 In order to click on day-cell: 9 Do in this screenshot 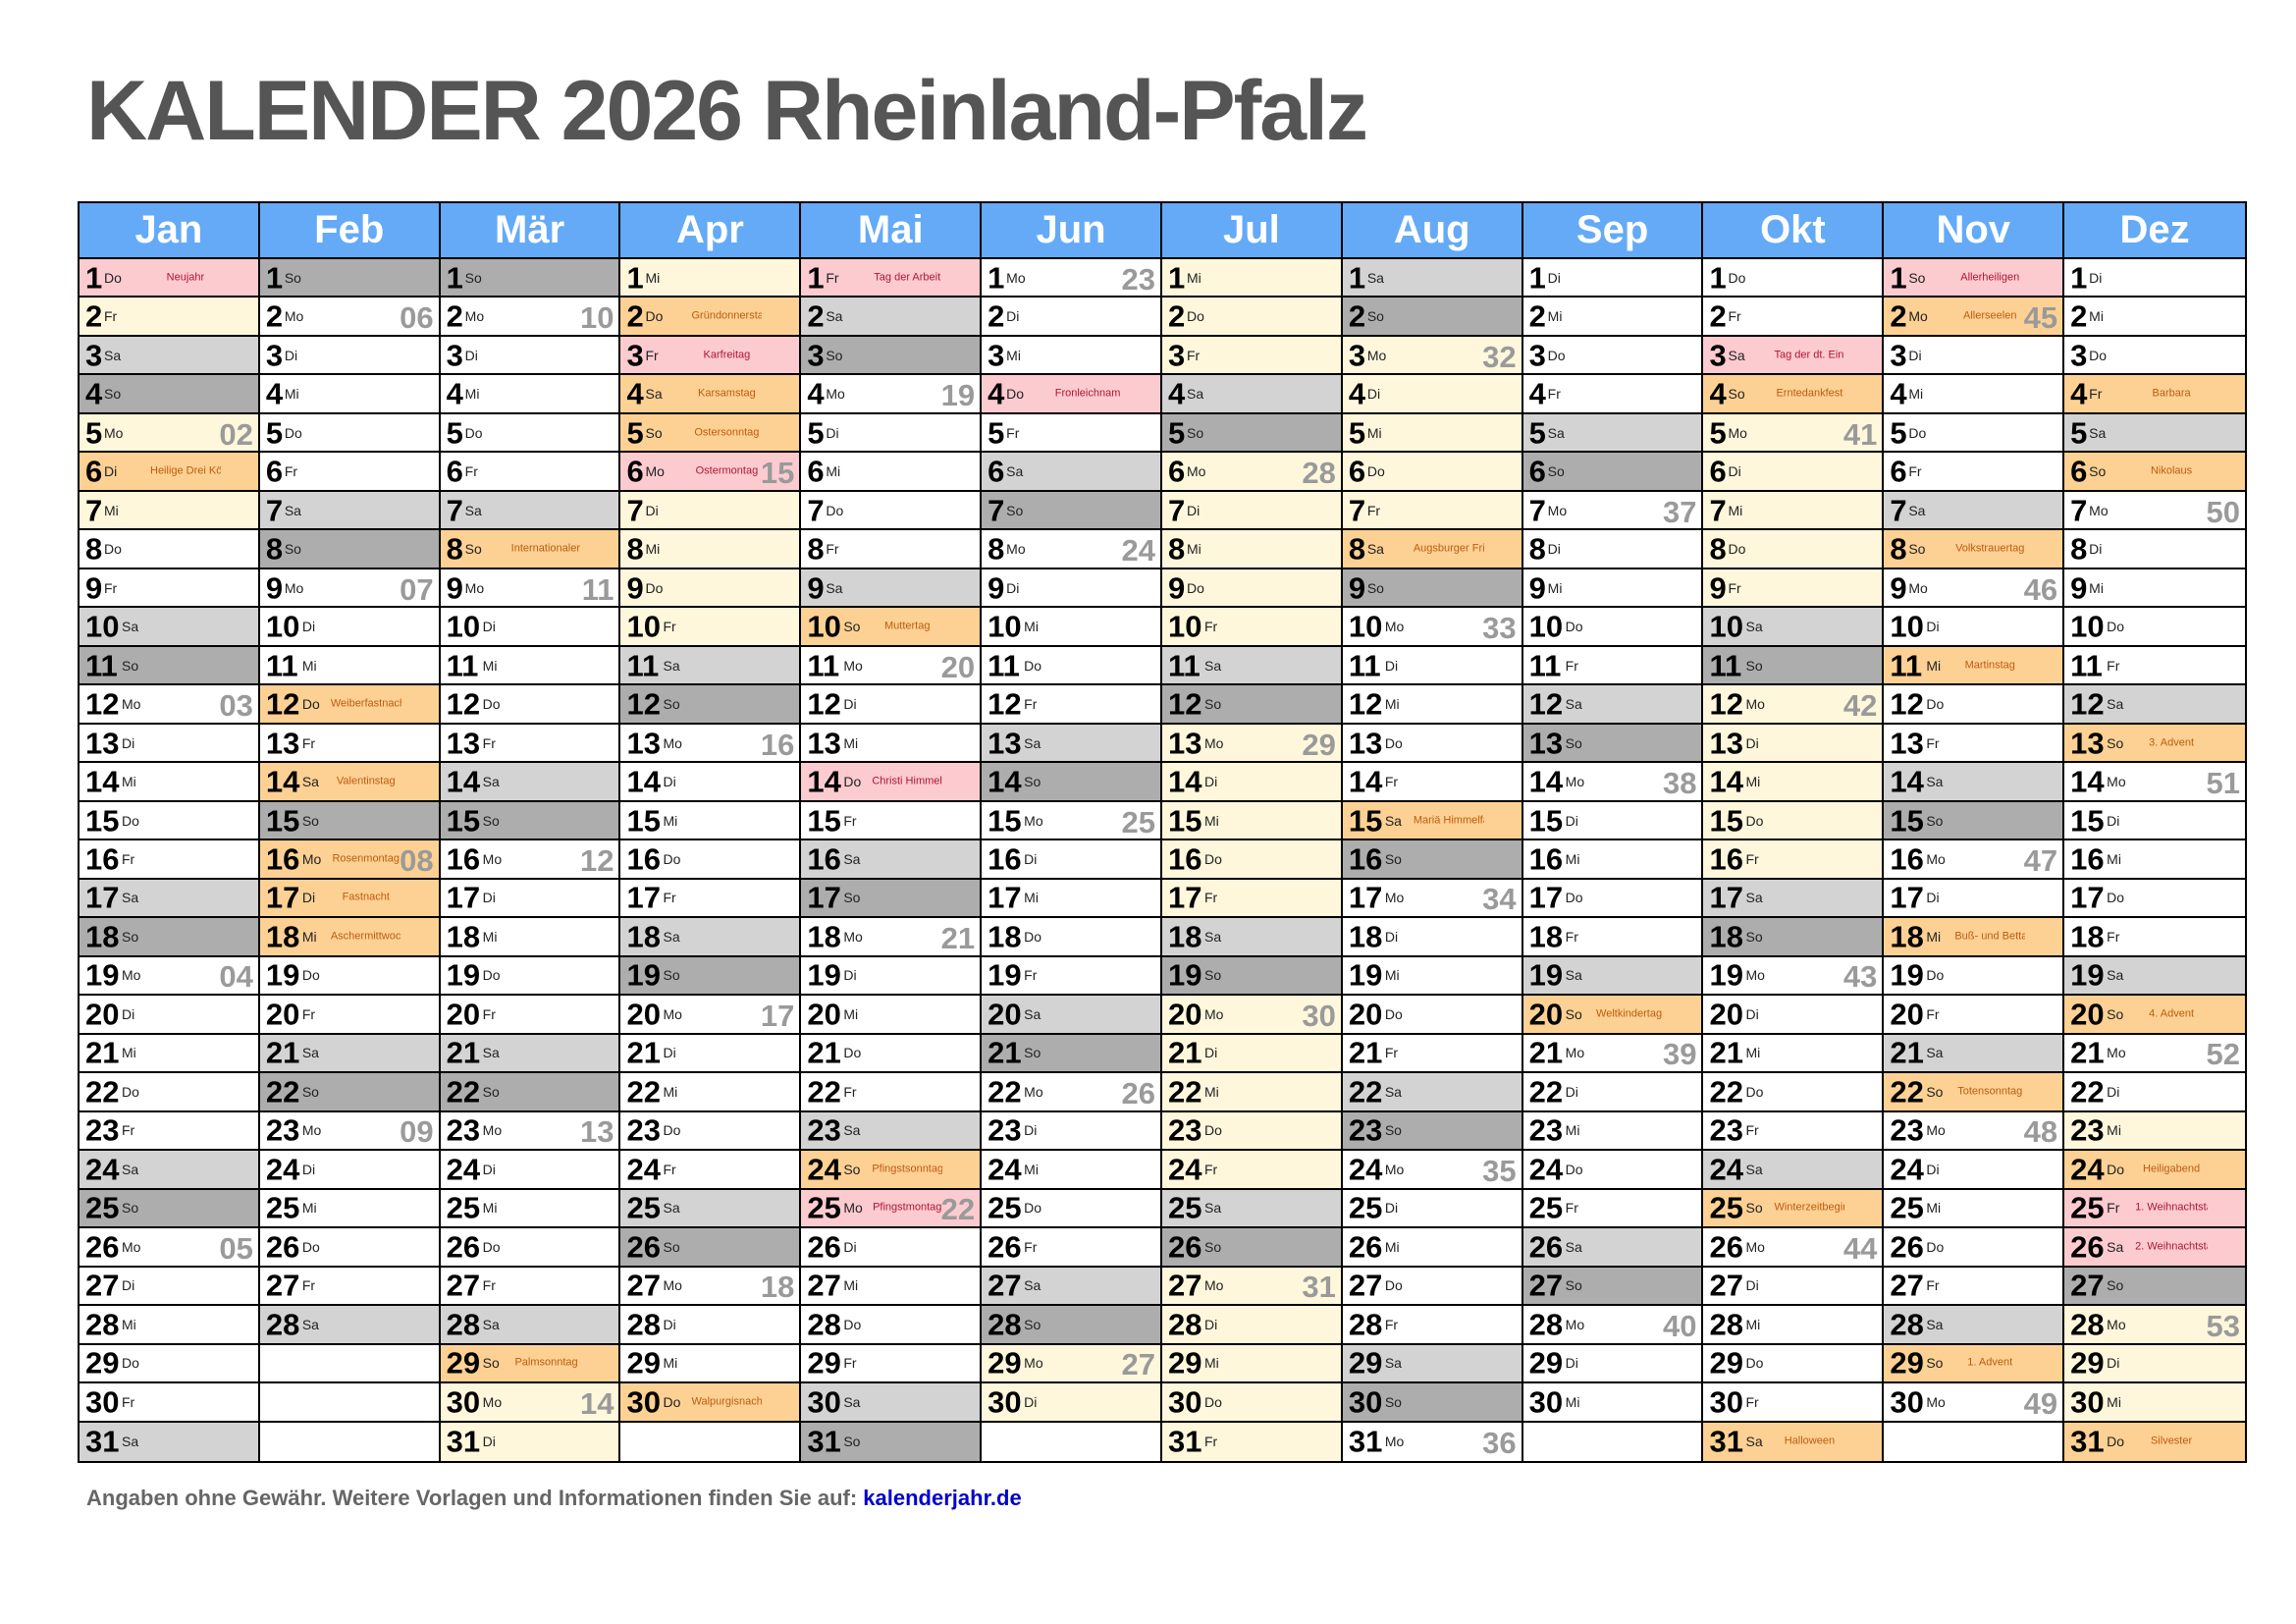, I will do `click(711, 588)`.